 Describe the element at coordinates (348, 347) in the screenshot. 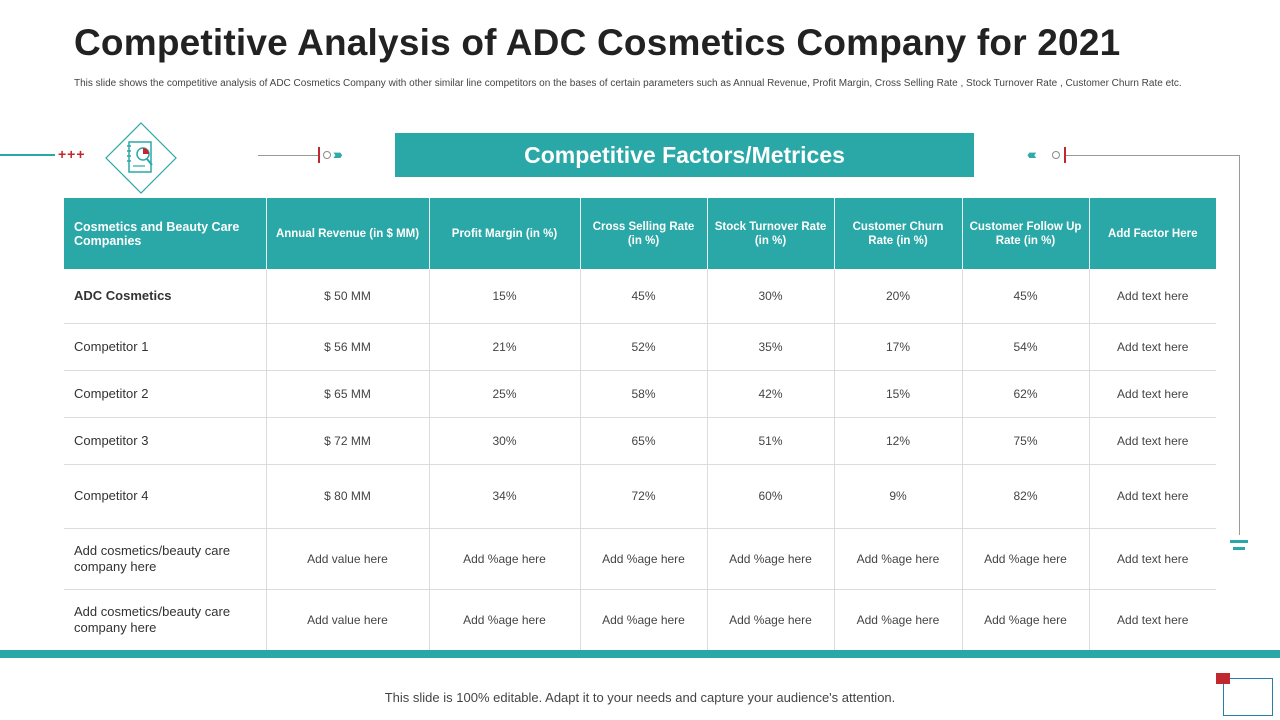

I see `table-cell: $ 56 MM` at that location.